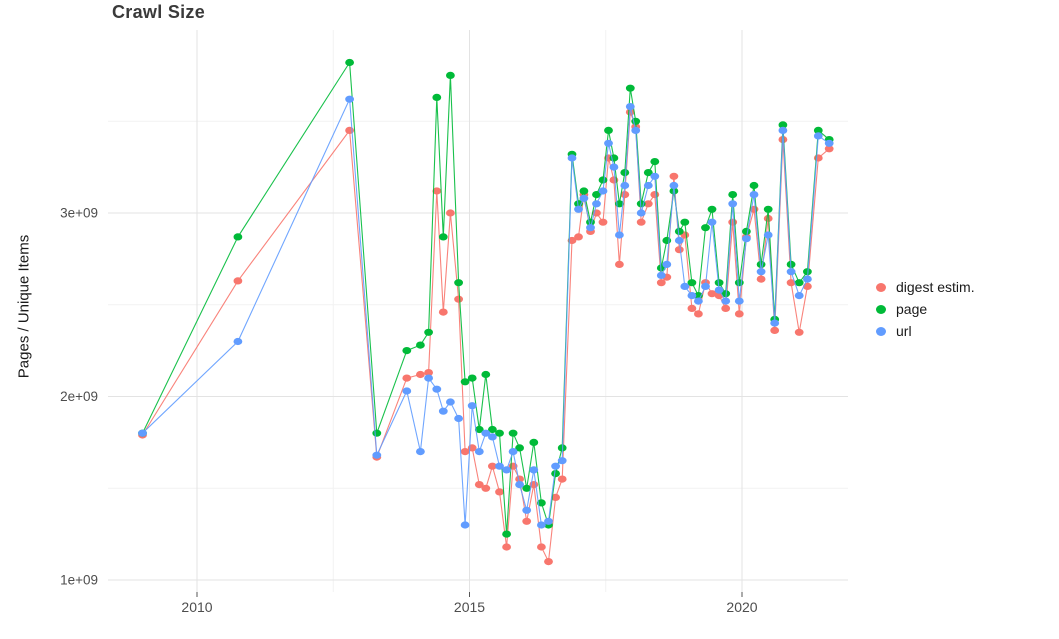 This screenshot has width=1059, height=639. What do you see at coordinates (469, 607) in the screenshot?
I see `x-tick-label: 2015` at bounding box center [469, 607].